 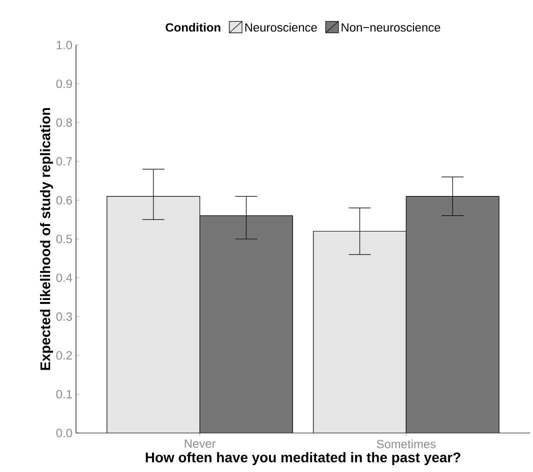 I want to click on y-tick-label: 0.7, so click(x=64, y=161).